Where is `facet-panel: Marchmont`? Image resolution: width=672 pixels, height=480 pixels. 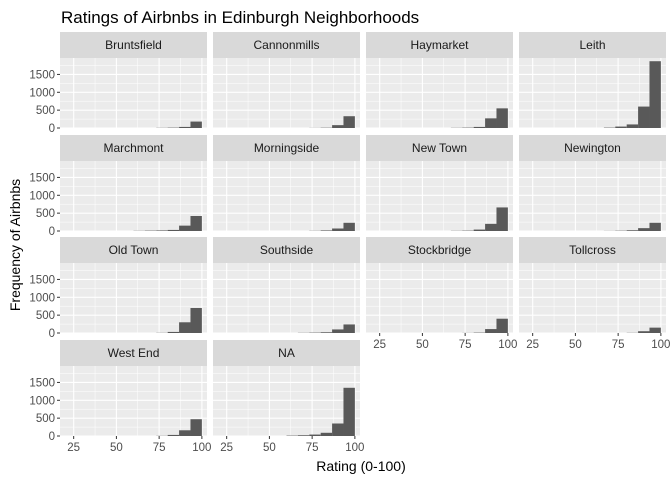
facet-panel: Marchmont is located at coordinates (133, 183).